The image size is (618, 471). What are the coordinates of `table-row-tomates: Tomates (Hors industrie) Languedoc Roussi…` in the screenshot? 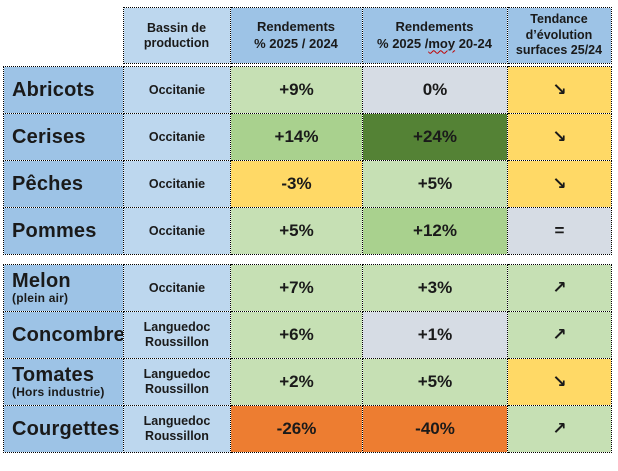 It's located at (307, 382).